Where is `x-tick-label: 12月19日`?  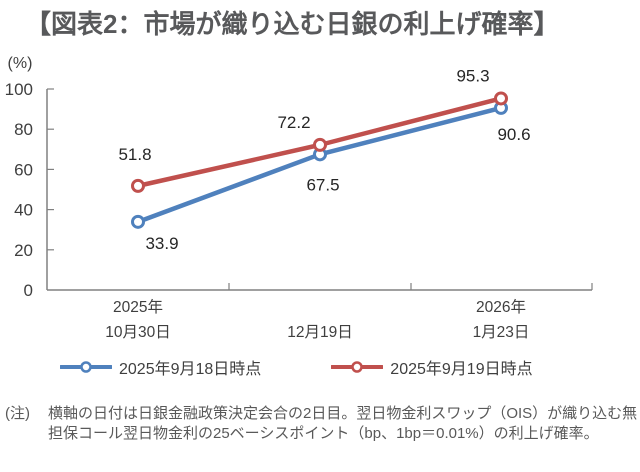
x-tick-label: 12月19日 is located at coordinates (319, 332).